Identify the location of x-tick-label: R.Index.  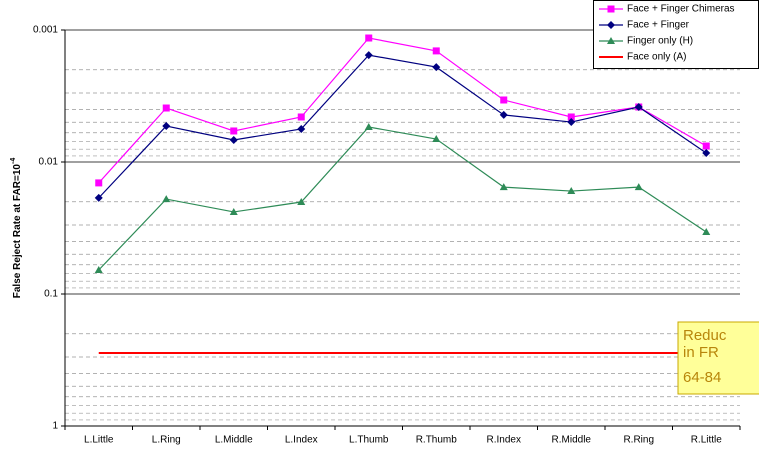
(504, 440).